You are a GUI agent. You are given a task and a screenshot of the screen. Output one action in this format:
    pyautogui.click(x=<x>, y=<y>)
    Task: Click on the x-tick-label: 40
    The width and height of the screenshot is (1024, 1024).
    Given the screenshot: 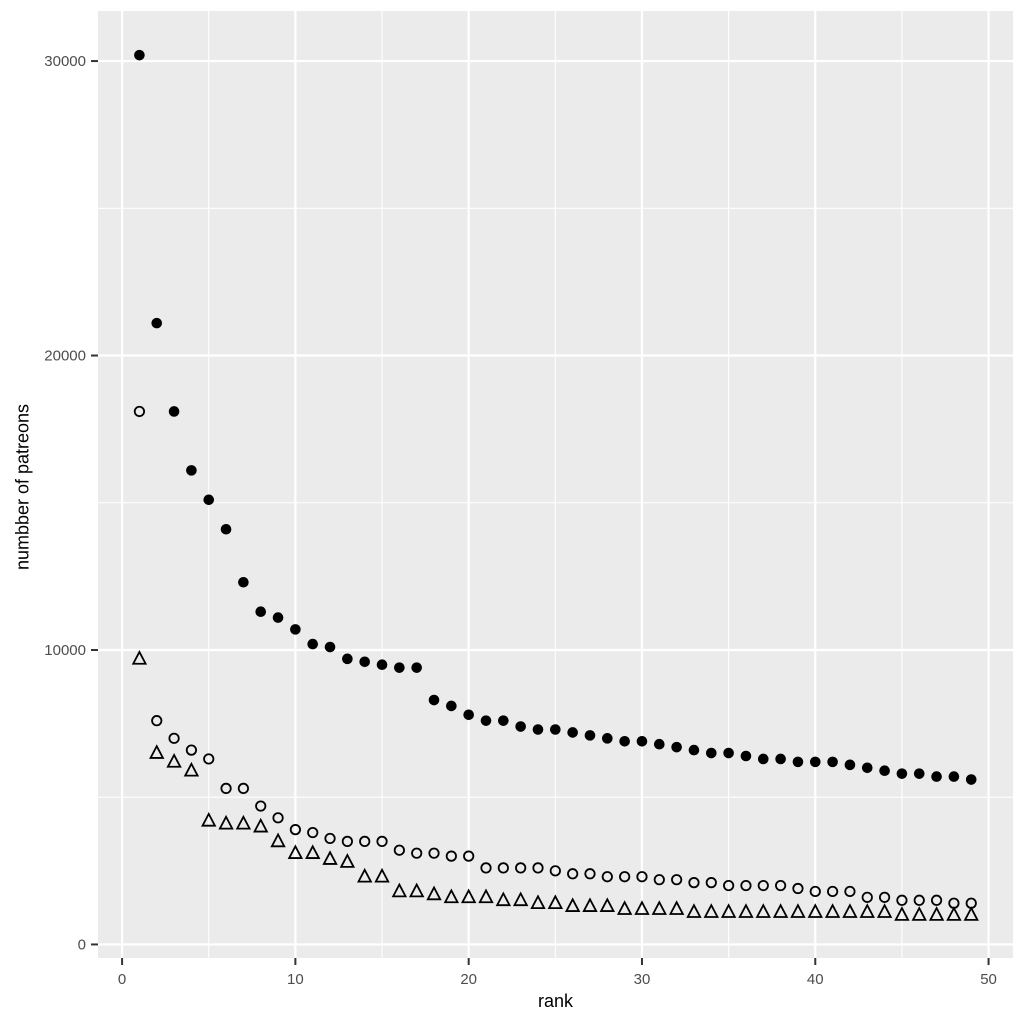 What is the action you would take?
    pyautogui.click(x=815, y=979)
    